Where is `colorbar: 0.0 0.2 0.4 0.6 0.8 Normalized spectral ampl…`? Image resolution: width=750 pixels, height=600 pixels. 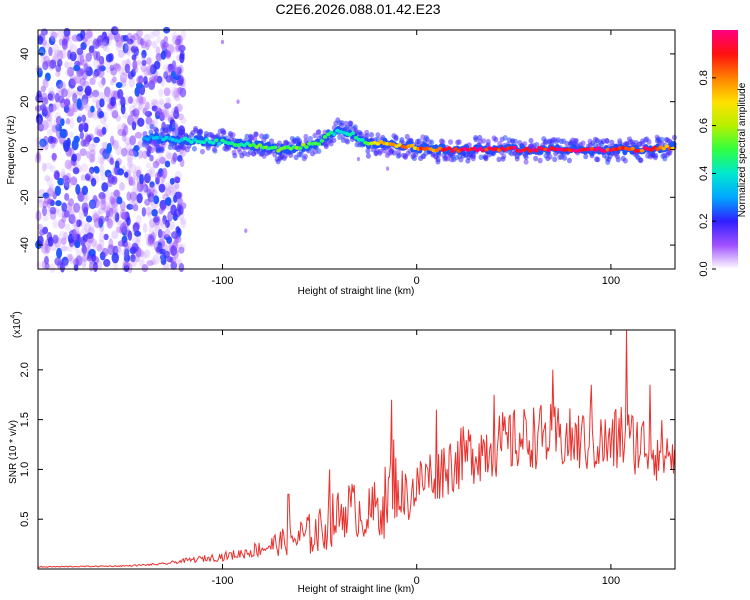
colorbar: 0.0 0.2 0.4 0.6 0.8 Normalized spectral ampl… is located at coordinates (723, 153).